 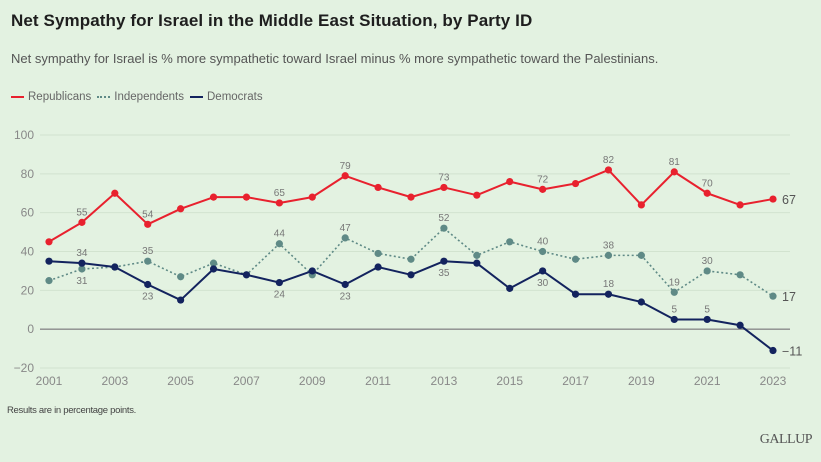 I want to click on data-label-independents-2013: 52, so click(x=444, y=218).